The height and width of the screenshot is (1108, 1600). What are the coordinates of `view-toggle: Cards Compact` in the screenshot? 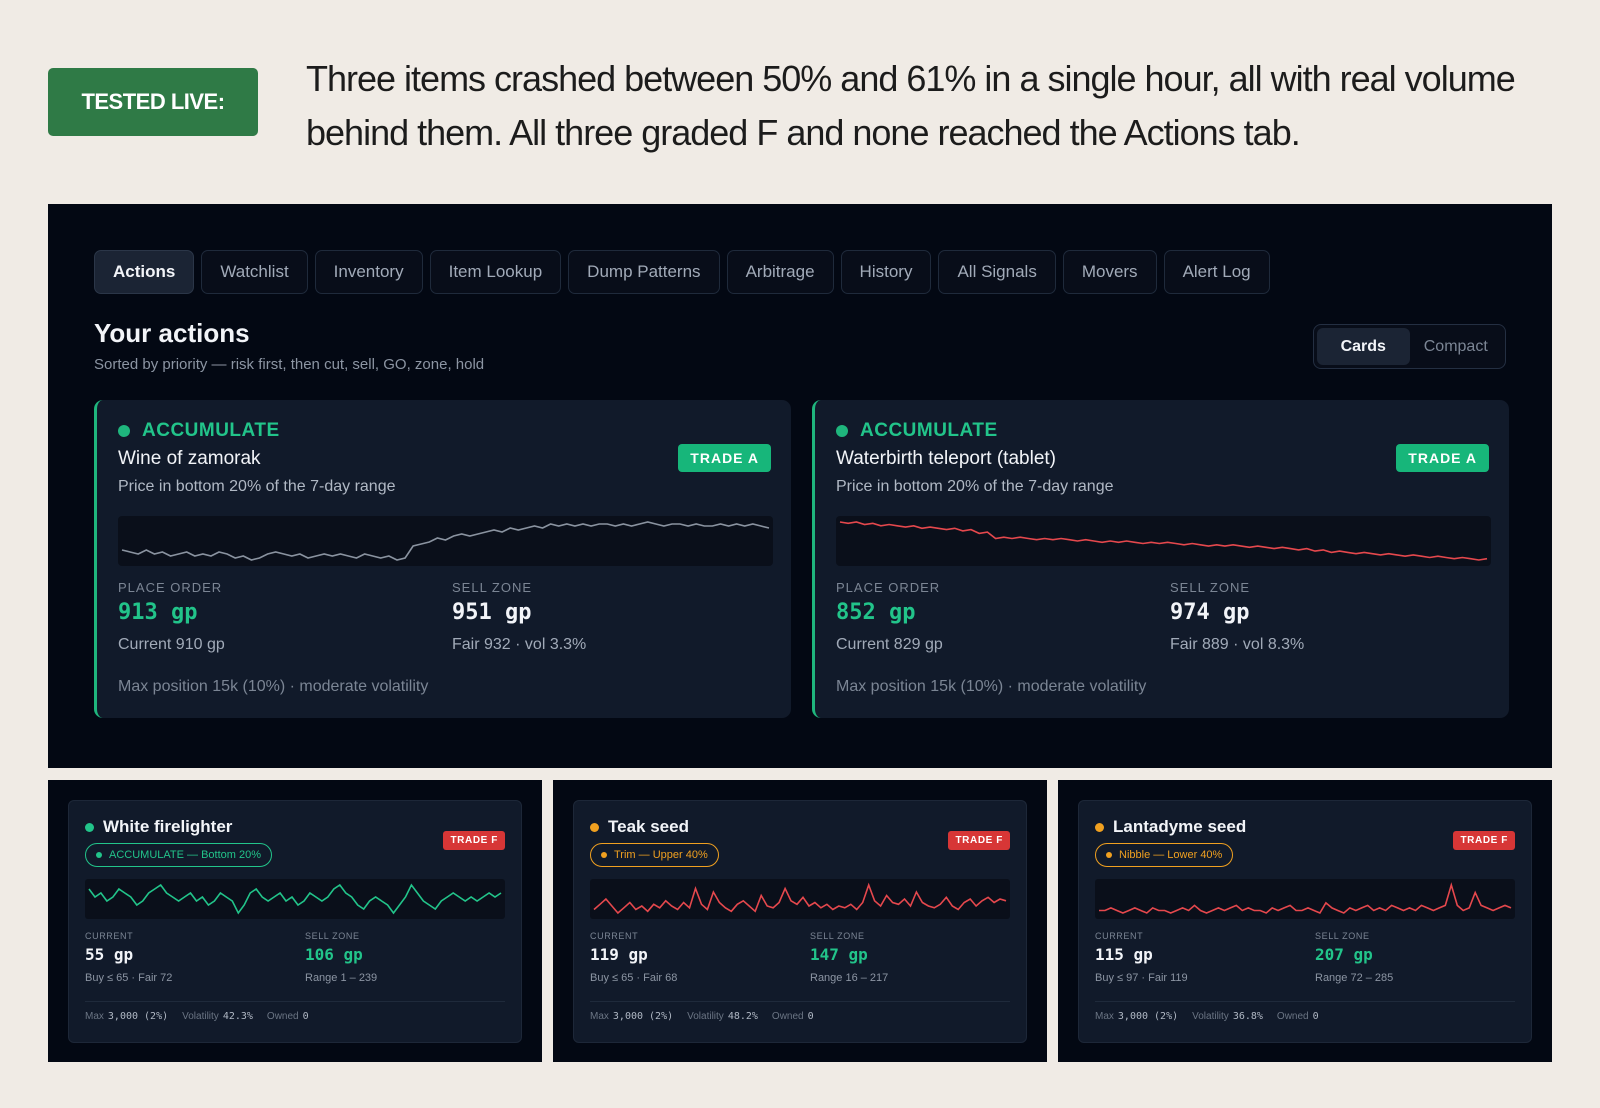 It's located at (1409, 346).